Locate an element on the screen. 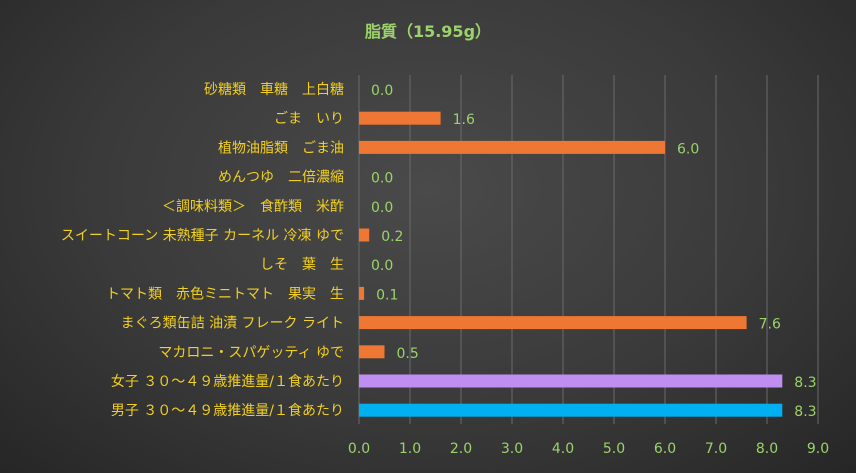 Image resolution: width=856 pixels, height=473 pixels. category-label: スイートコーン 未熟種子 カーネル 冷凍 ゆで is located at coordinates (202, 236).